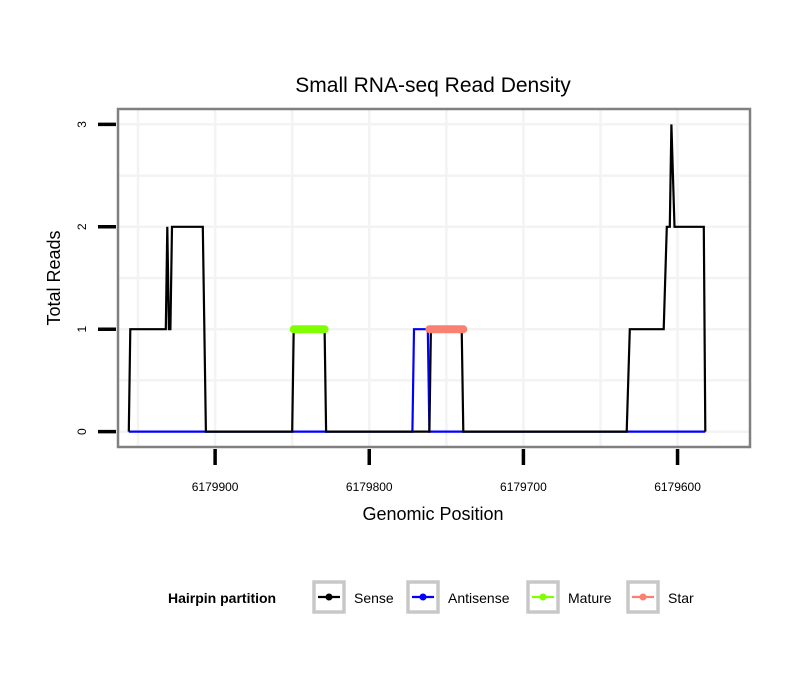  I want to click on legend-key, so click(423, 597).